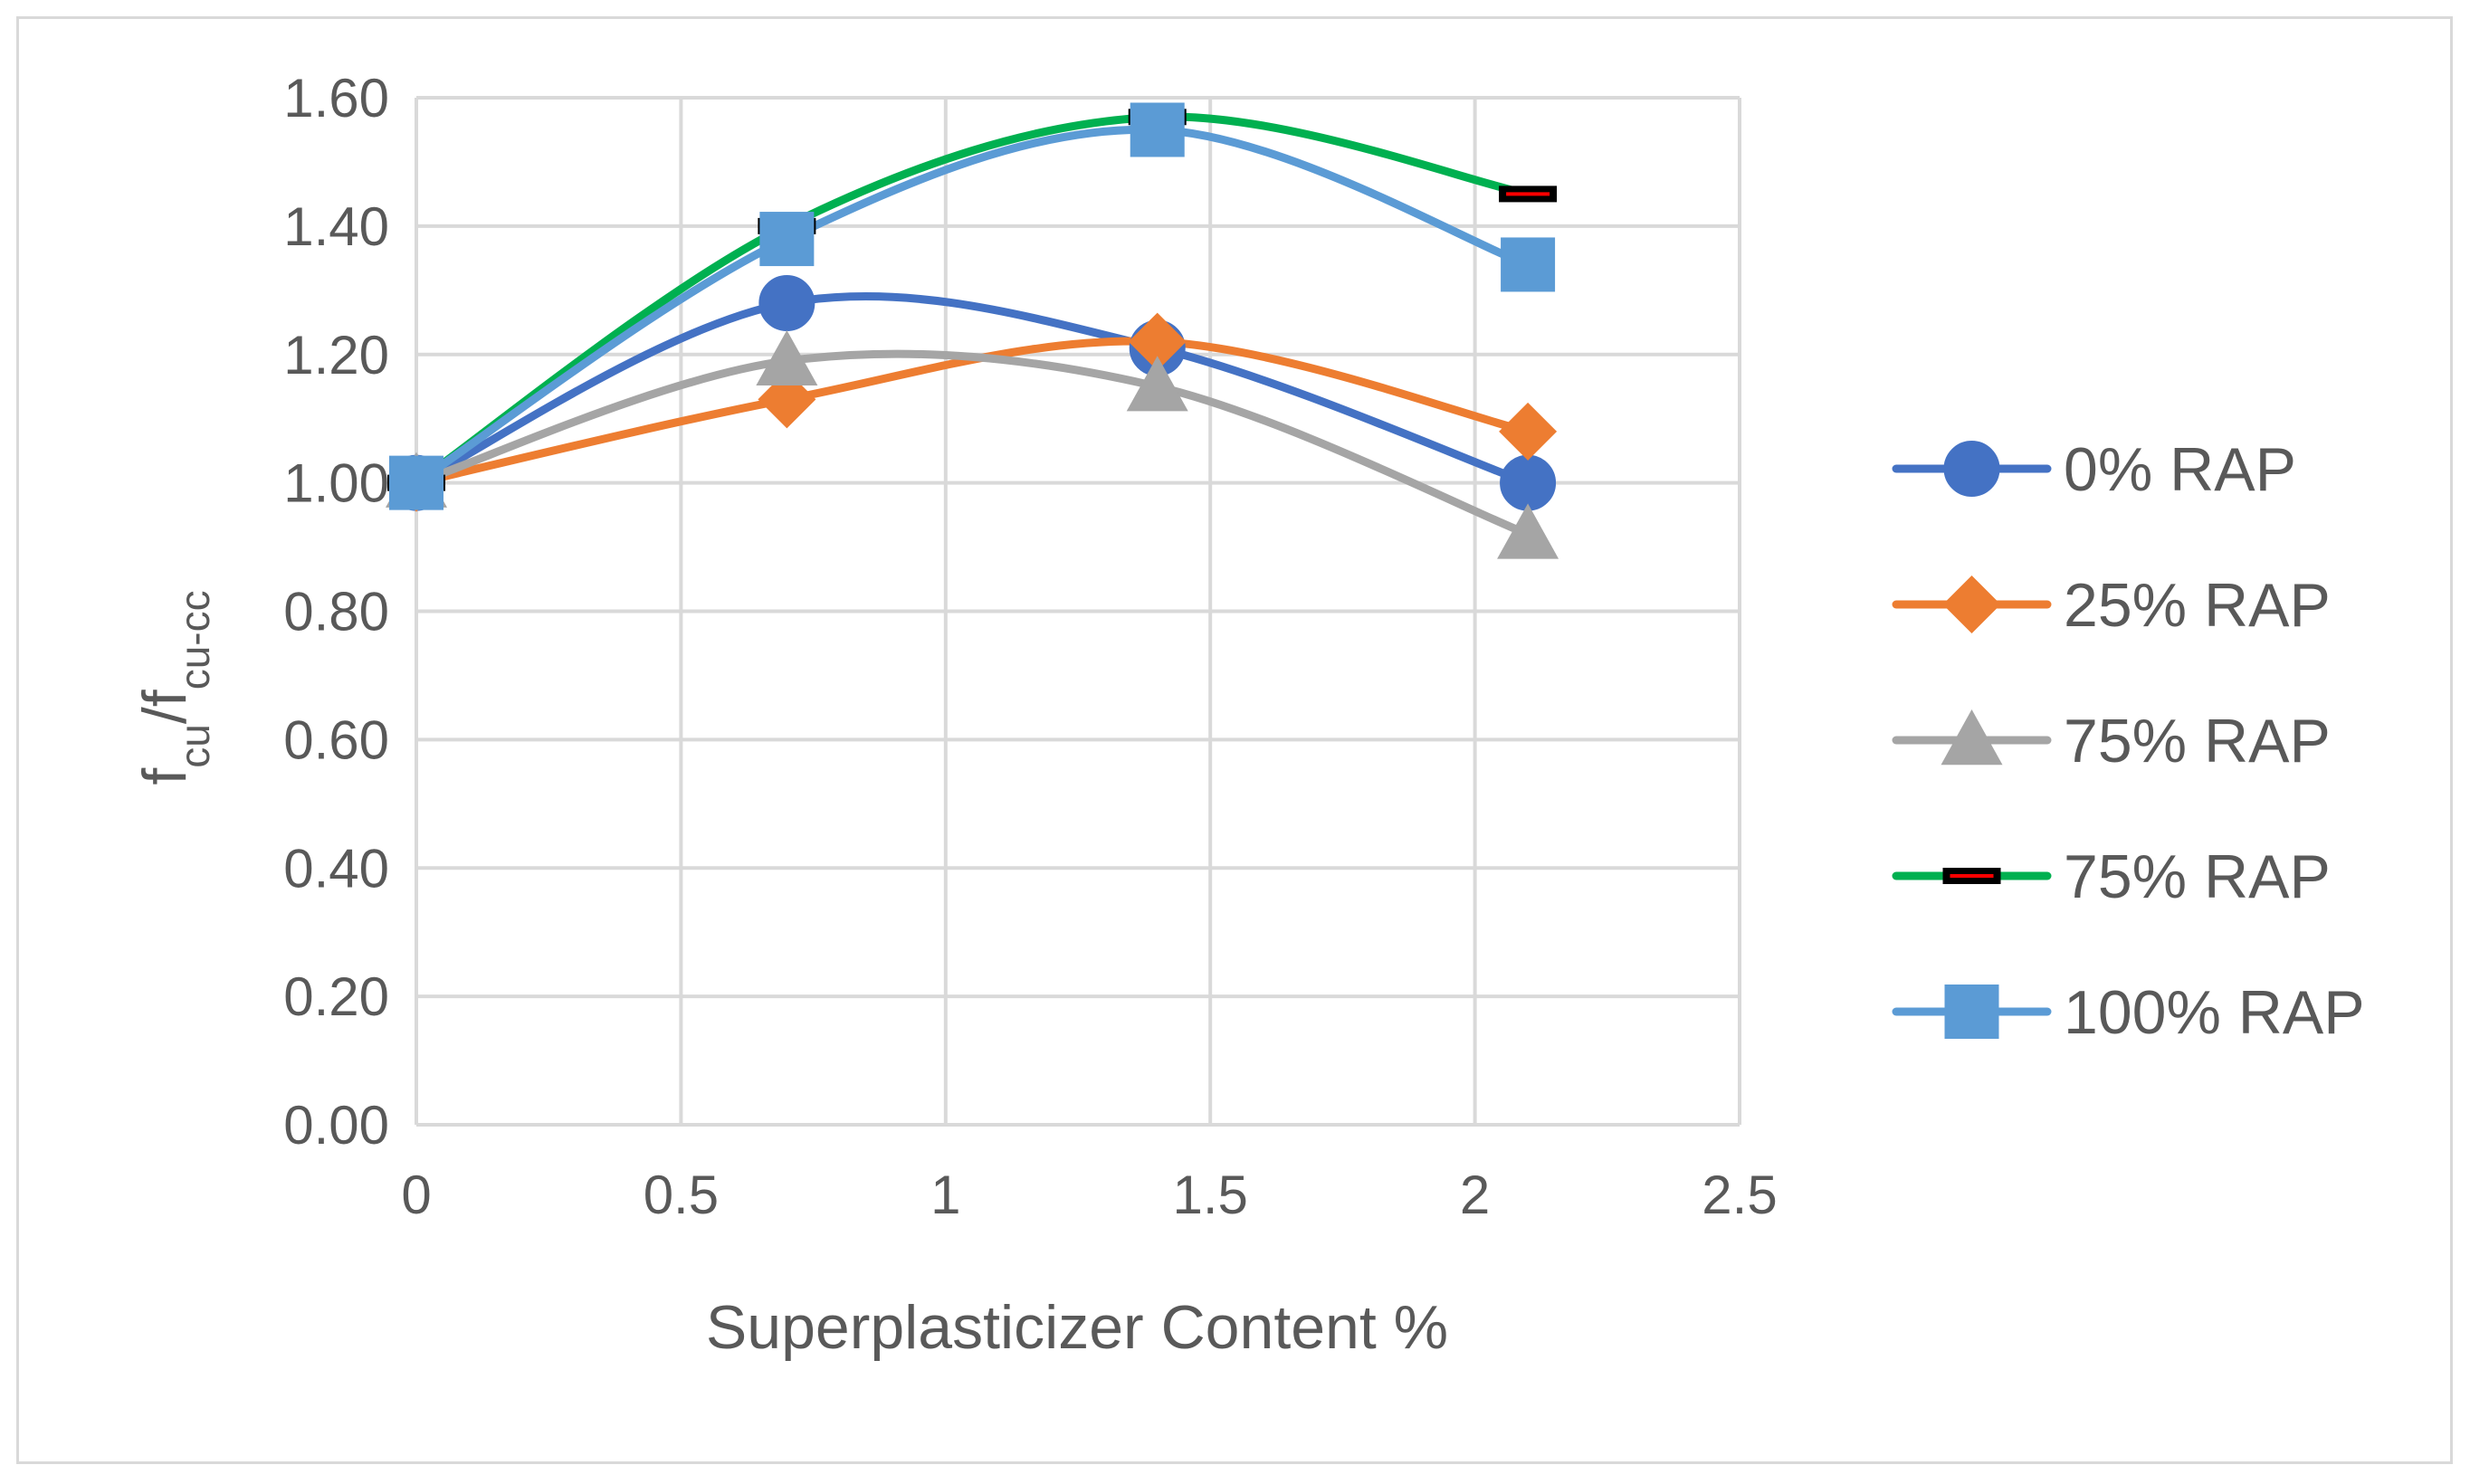 Image resolution: width=2470 pixels, height=1484 pixels. What do you see at coordinates (336, 868) in the screenshot?
I see `y-tick-label: 0.40` at bounding box center [336, 868].